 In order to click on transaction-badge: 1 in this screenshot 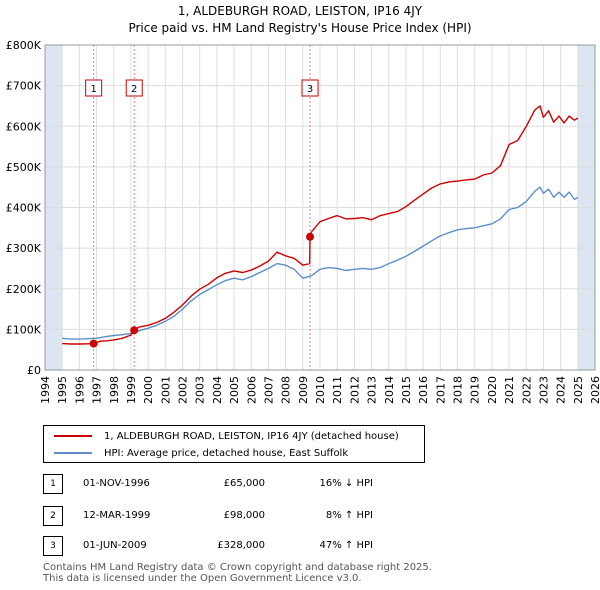, I will do `click(53, 484)`.